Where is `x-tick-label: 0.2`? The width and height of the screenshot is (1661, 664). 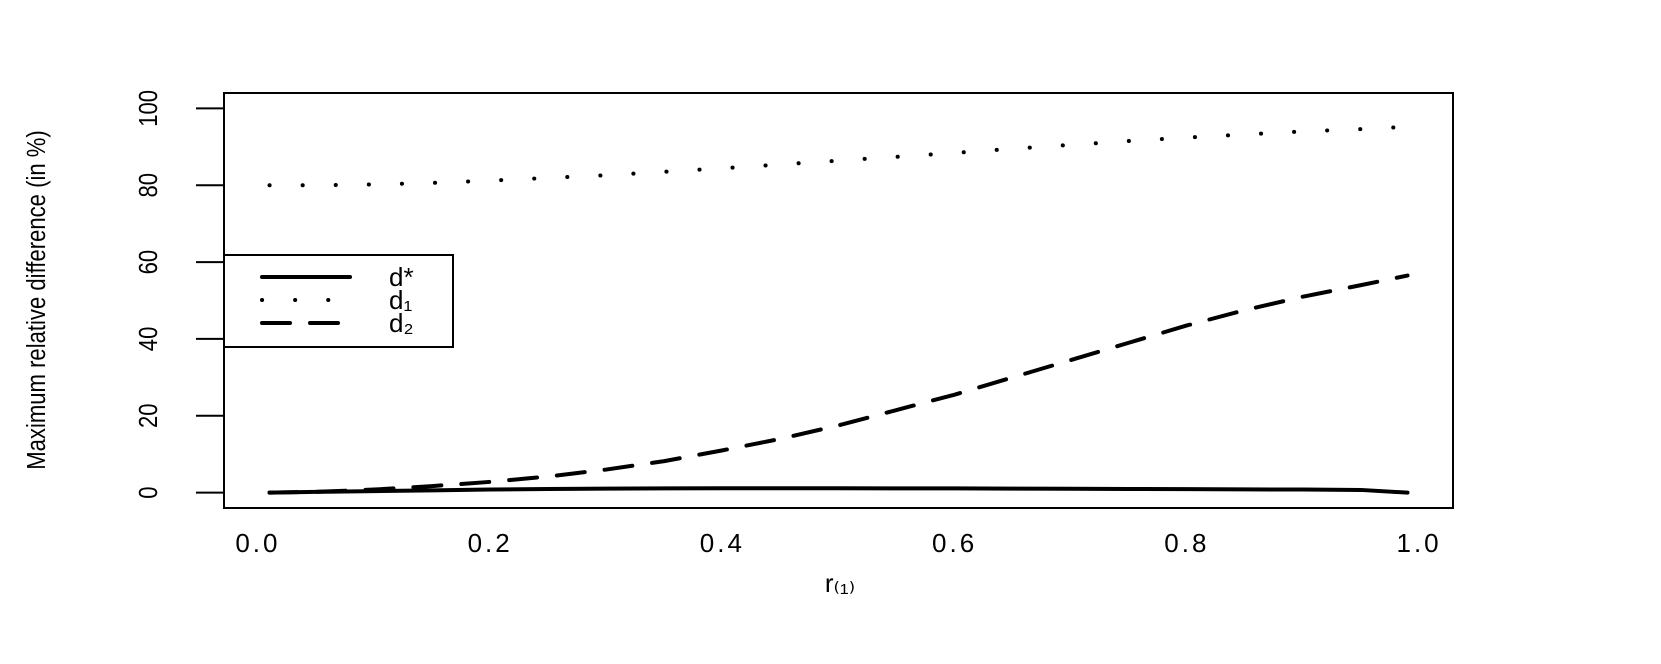
x-tick-label: 0.2 is located at coordinates (490, 543).